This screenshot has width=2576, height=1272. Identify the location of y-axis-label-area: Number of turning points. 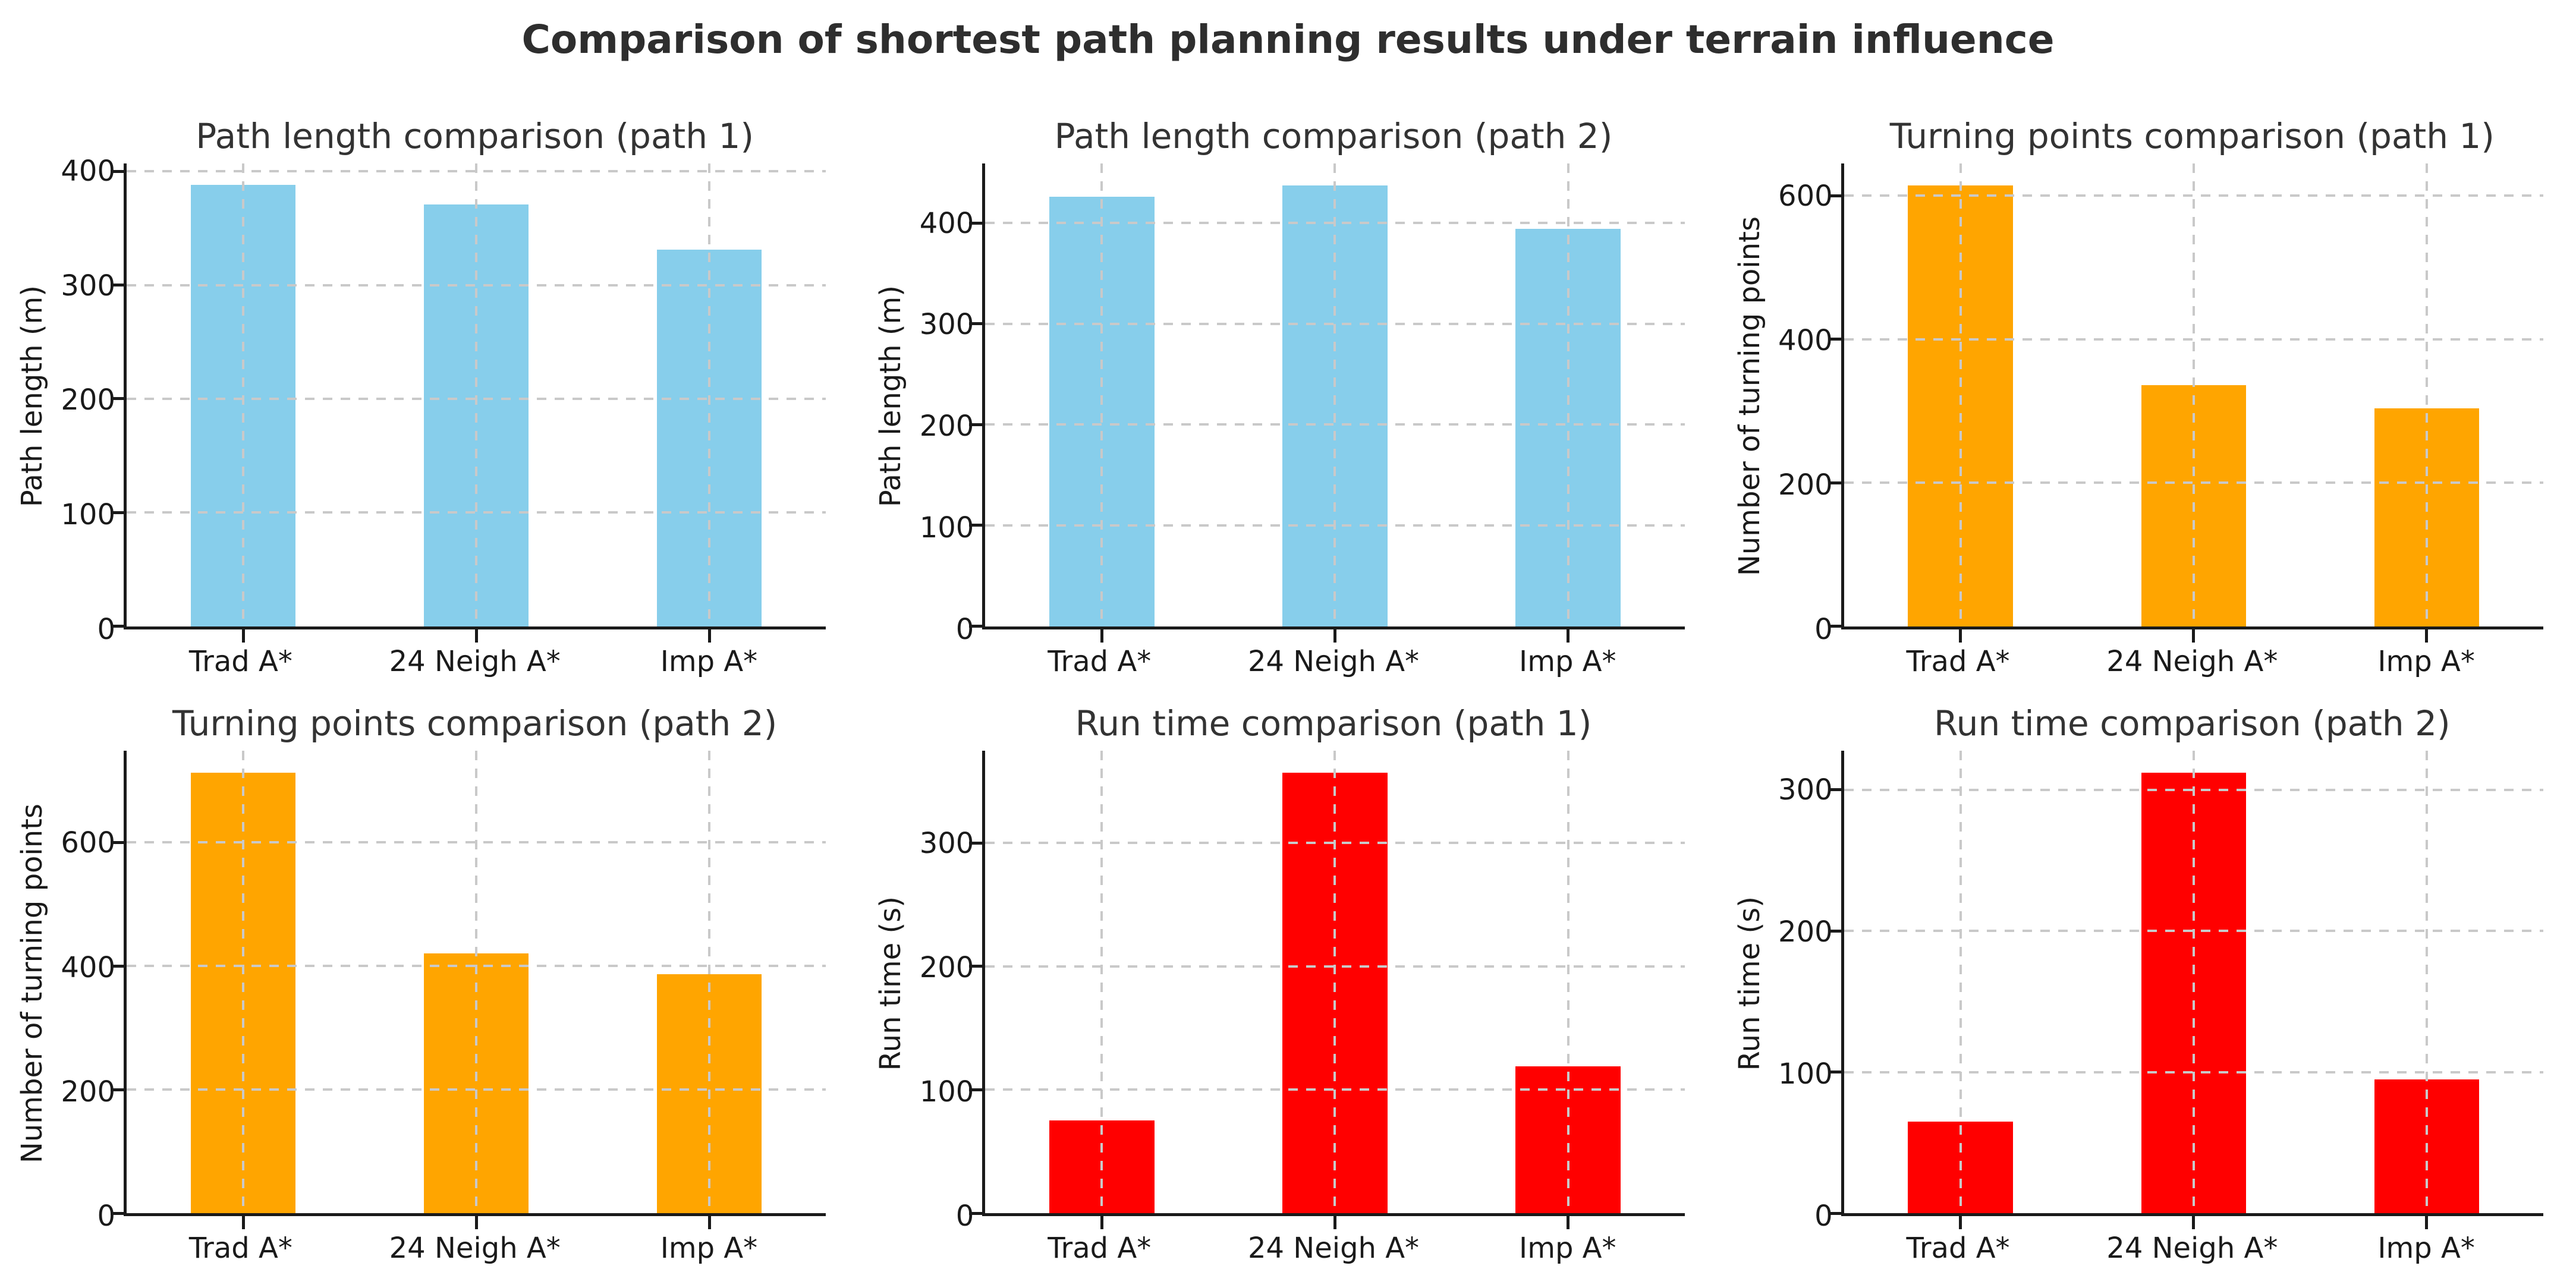
(1749, 396).